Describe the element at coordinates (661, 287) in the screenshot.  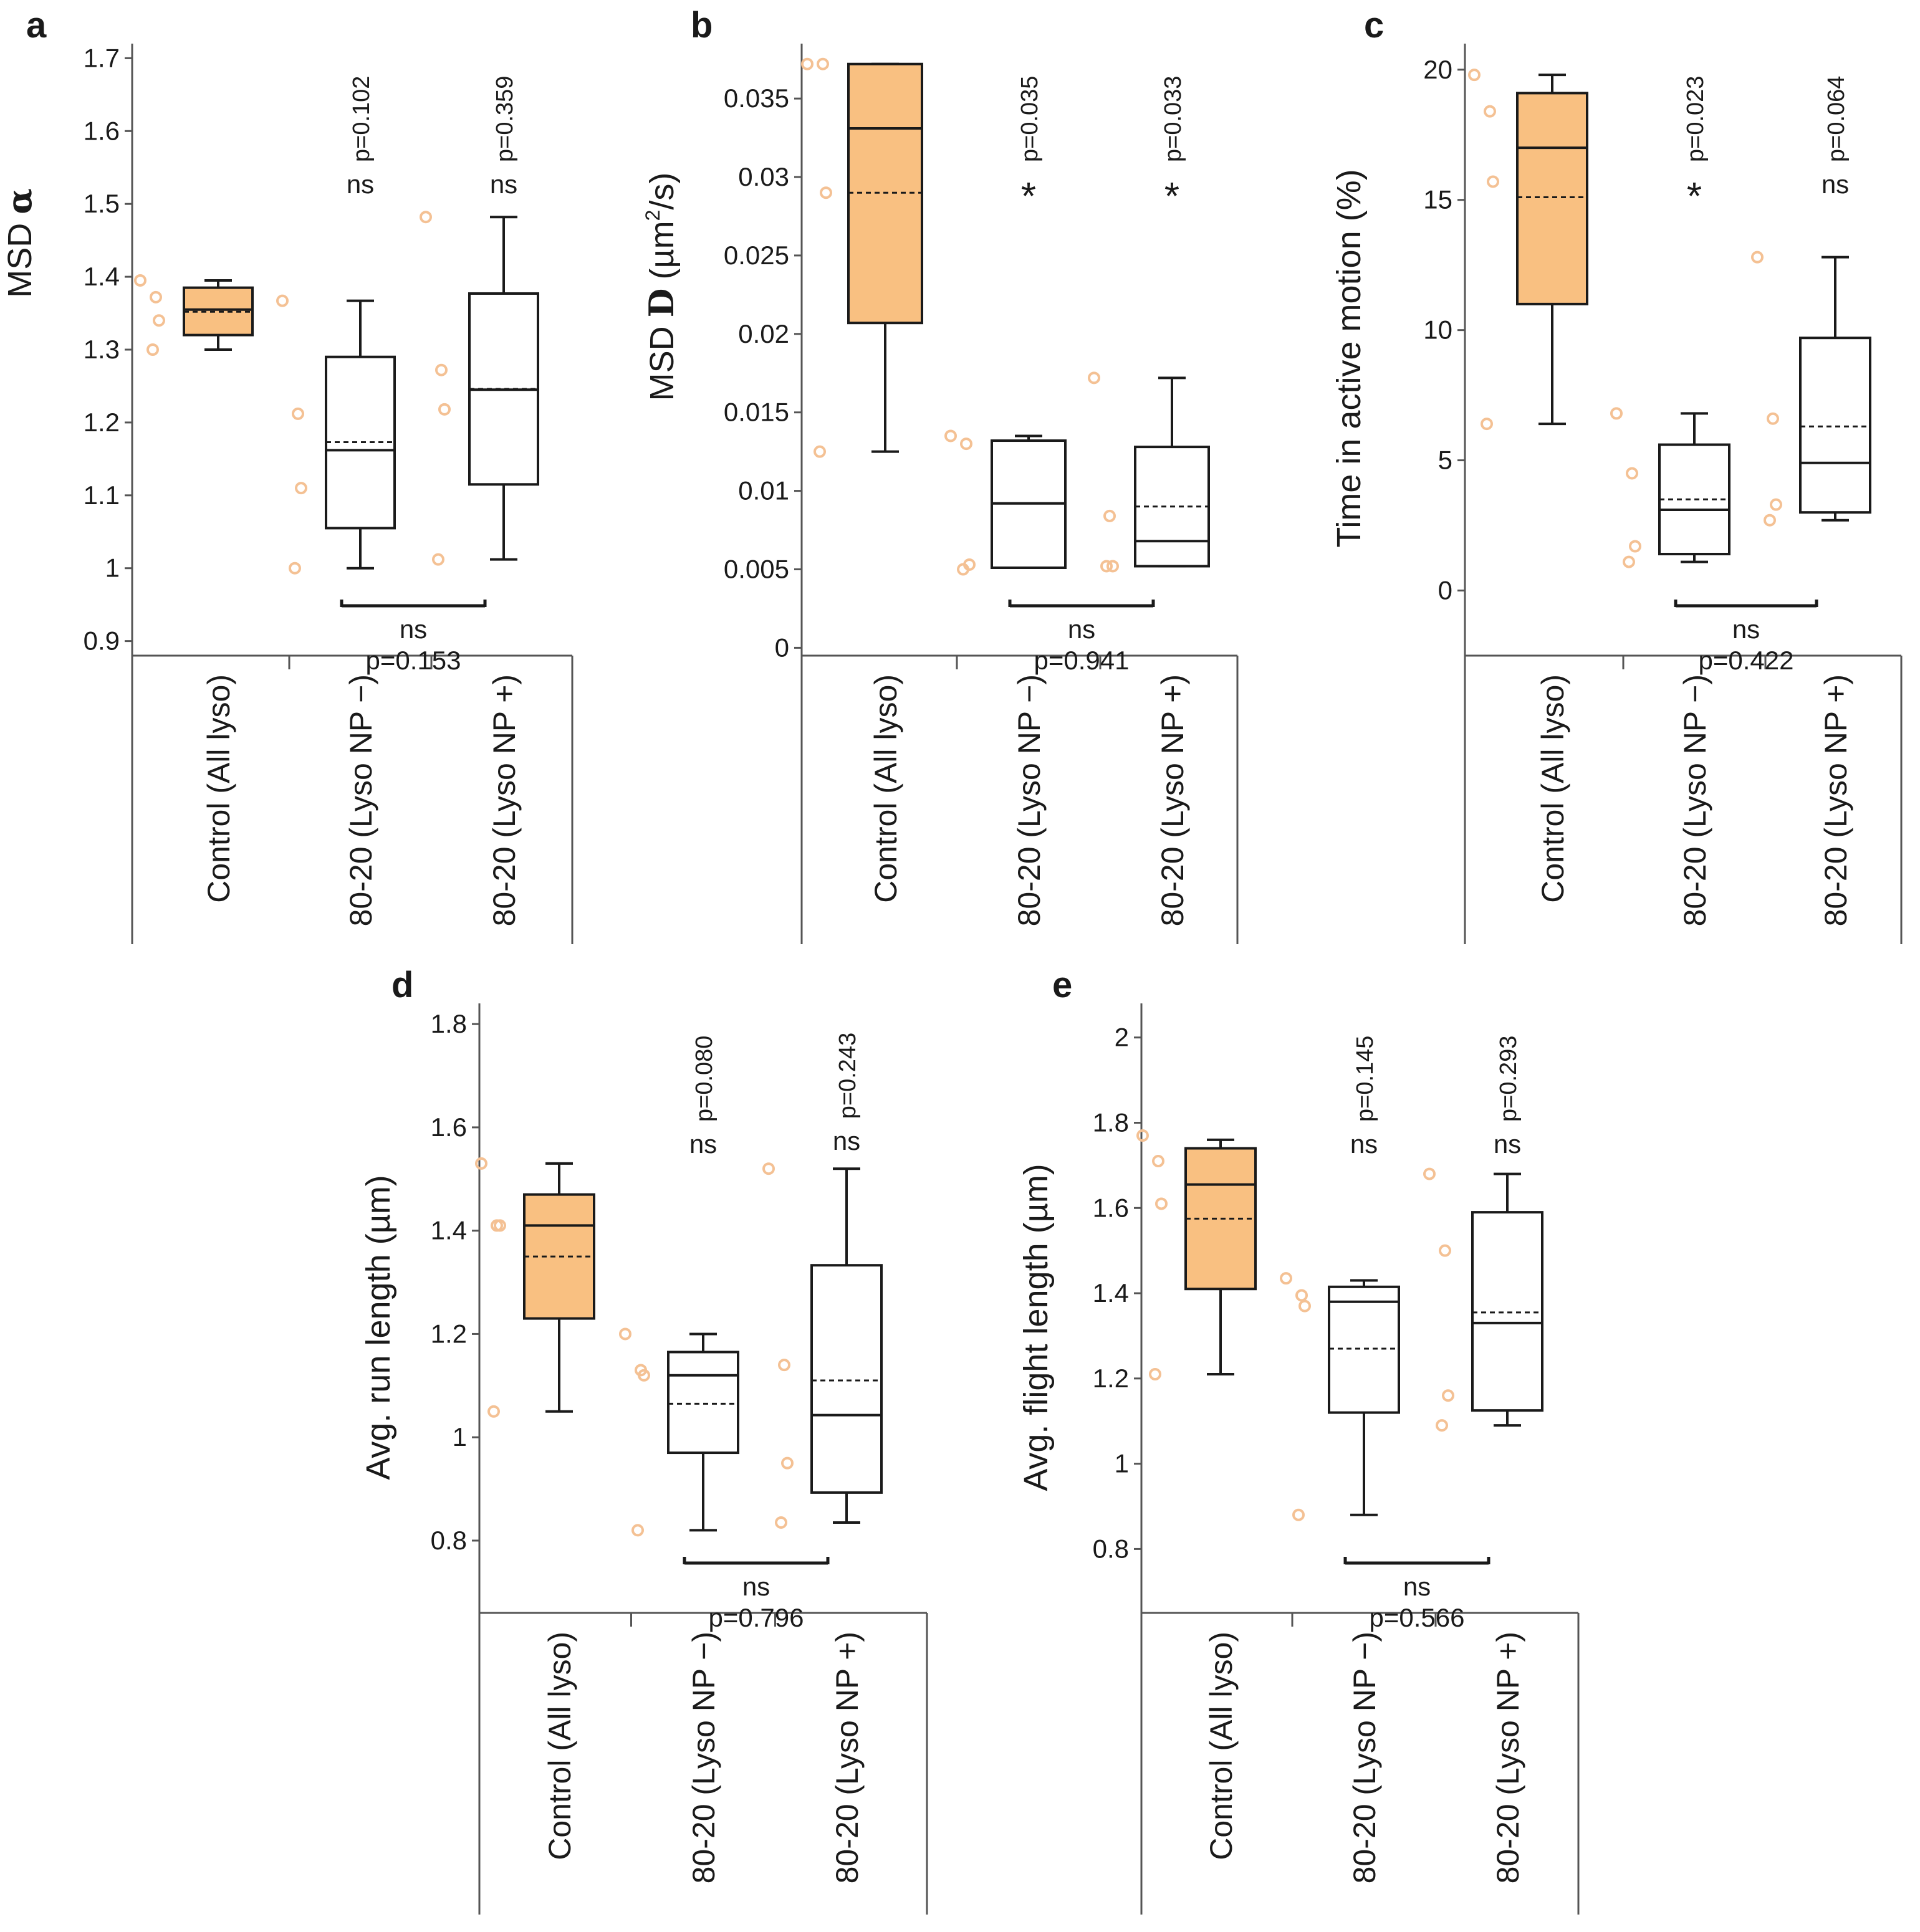
I see `y-axis-label: MSD D (µm2/s)` at that location.